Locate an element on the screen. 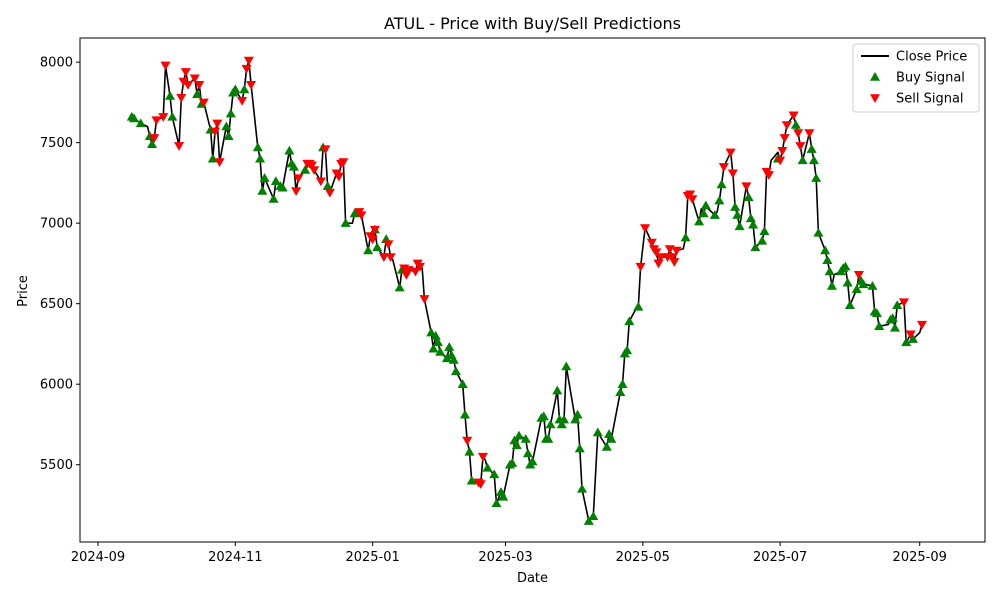  x-axis-title: Date is located at coordinates (532, 578).